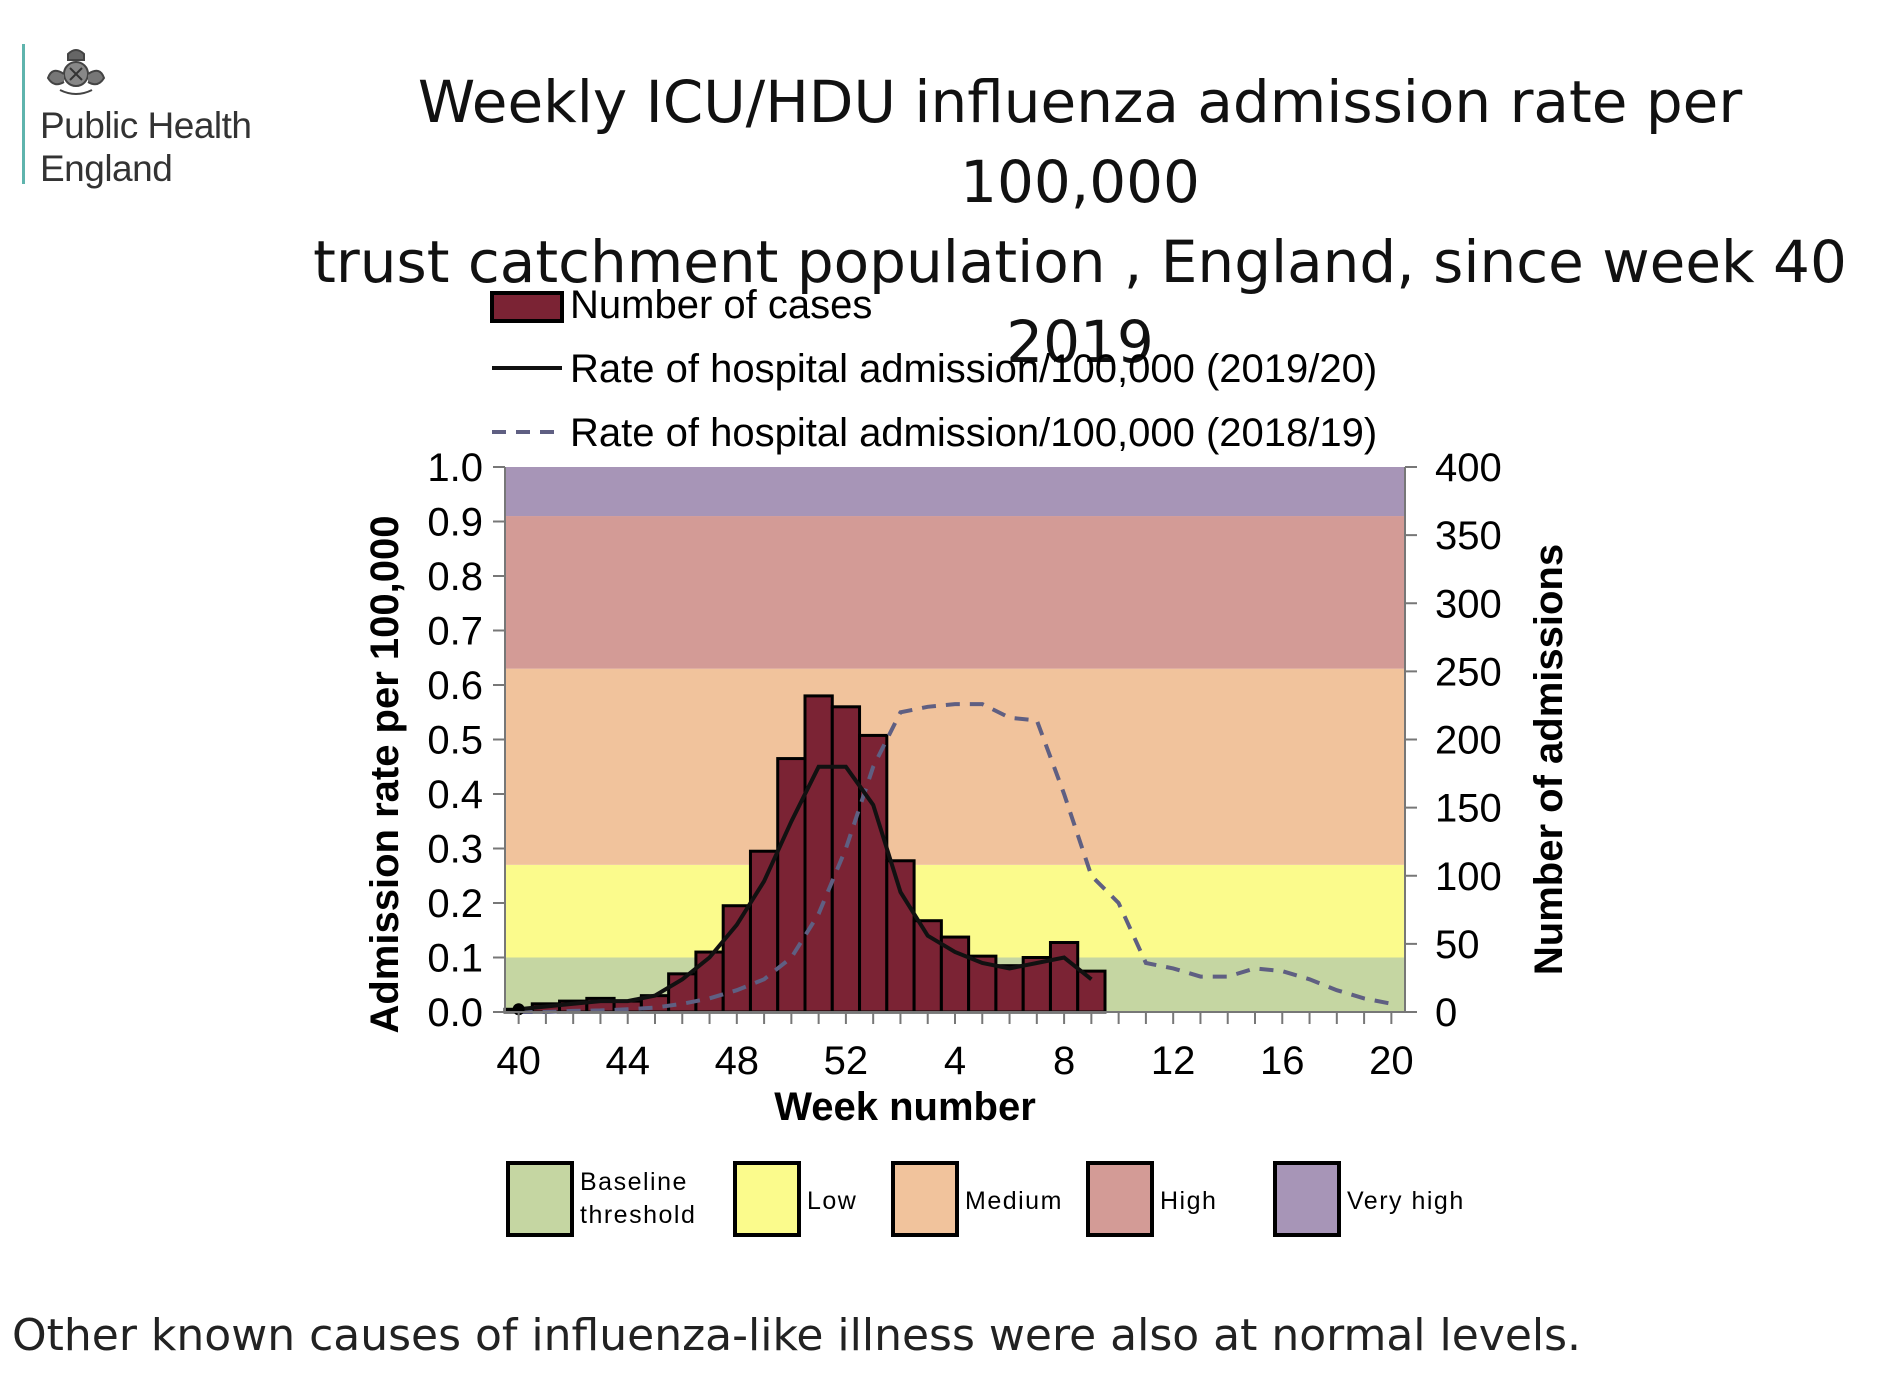 This screenshot has width=1880, height=1390. Describe the element at coordinates (1014, 1201) in the screenshot. I see `threshold-legend-label: Medium` at that location.